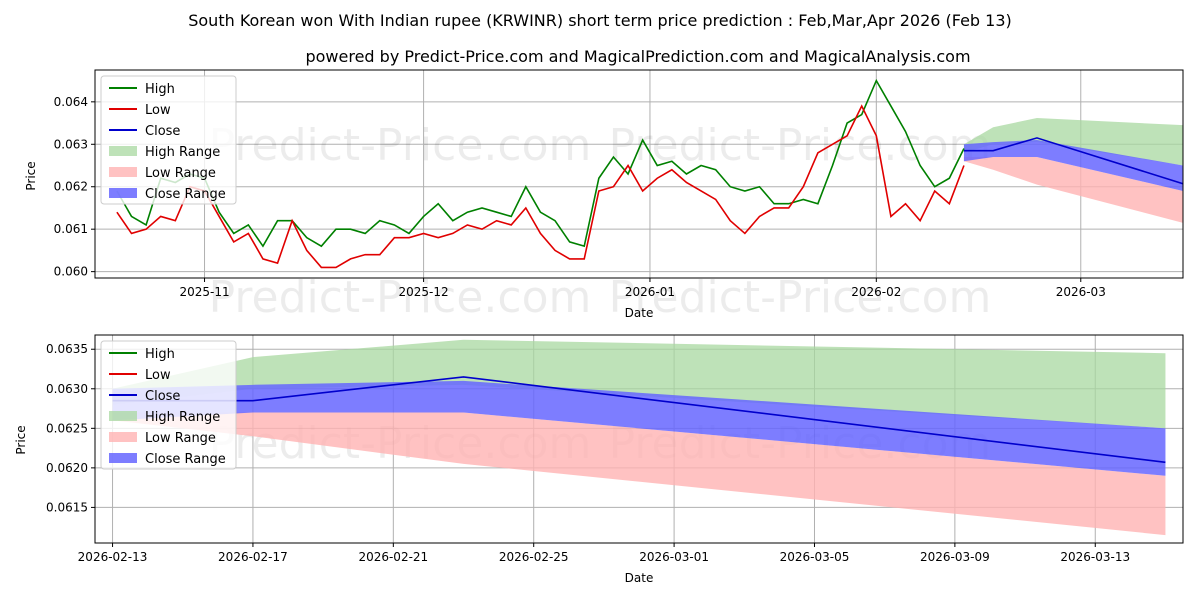 The height and width of the screenshot is (600, 1200). What do you see at coordinates (815, 557) in the screenshot?
I see `x-tick-label: 2026-03-05` at bounding box center [815, 557].